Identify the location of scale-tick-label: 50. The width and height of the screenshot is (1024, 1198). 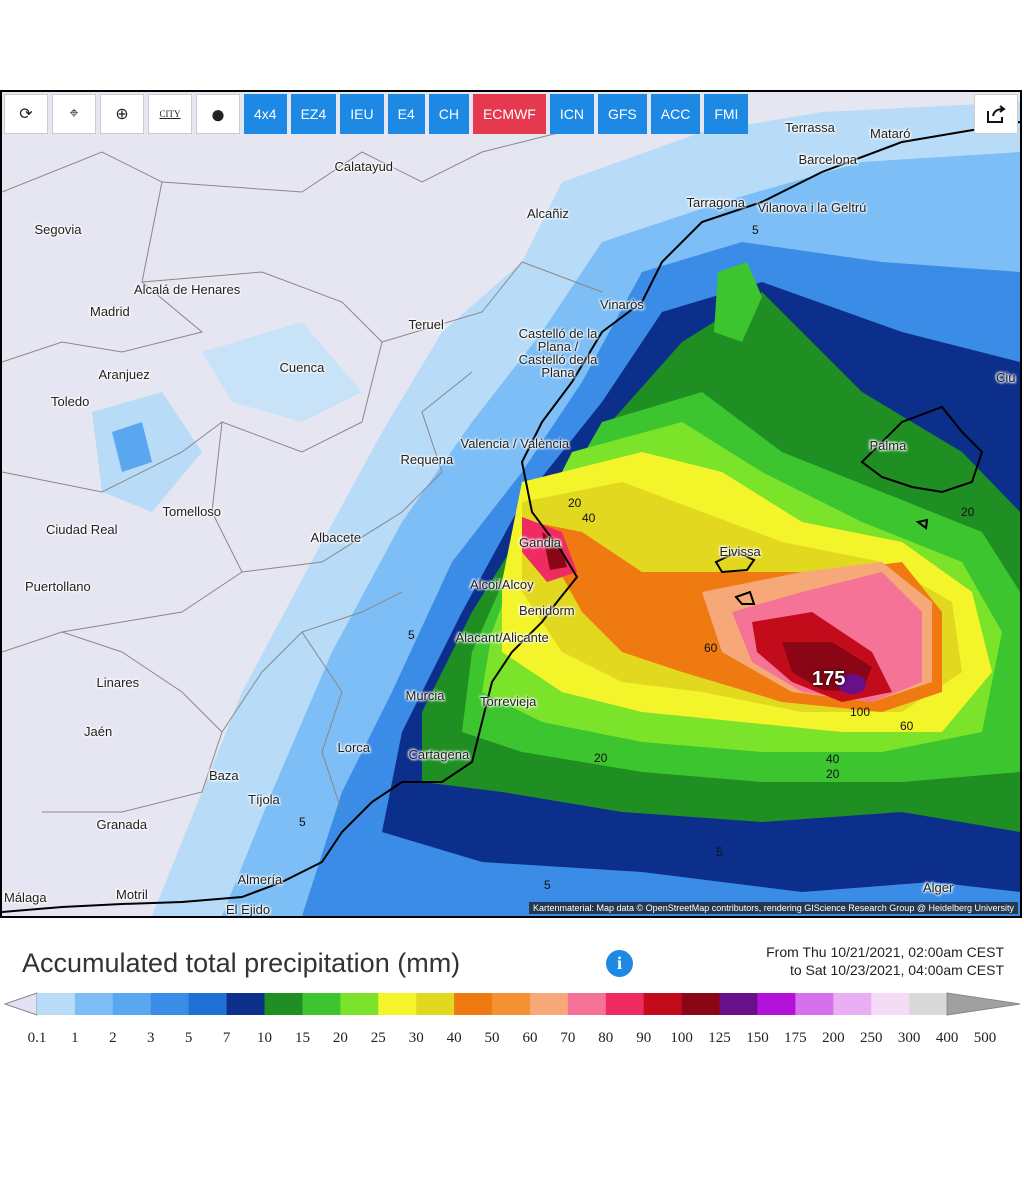
(492, 1038).